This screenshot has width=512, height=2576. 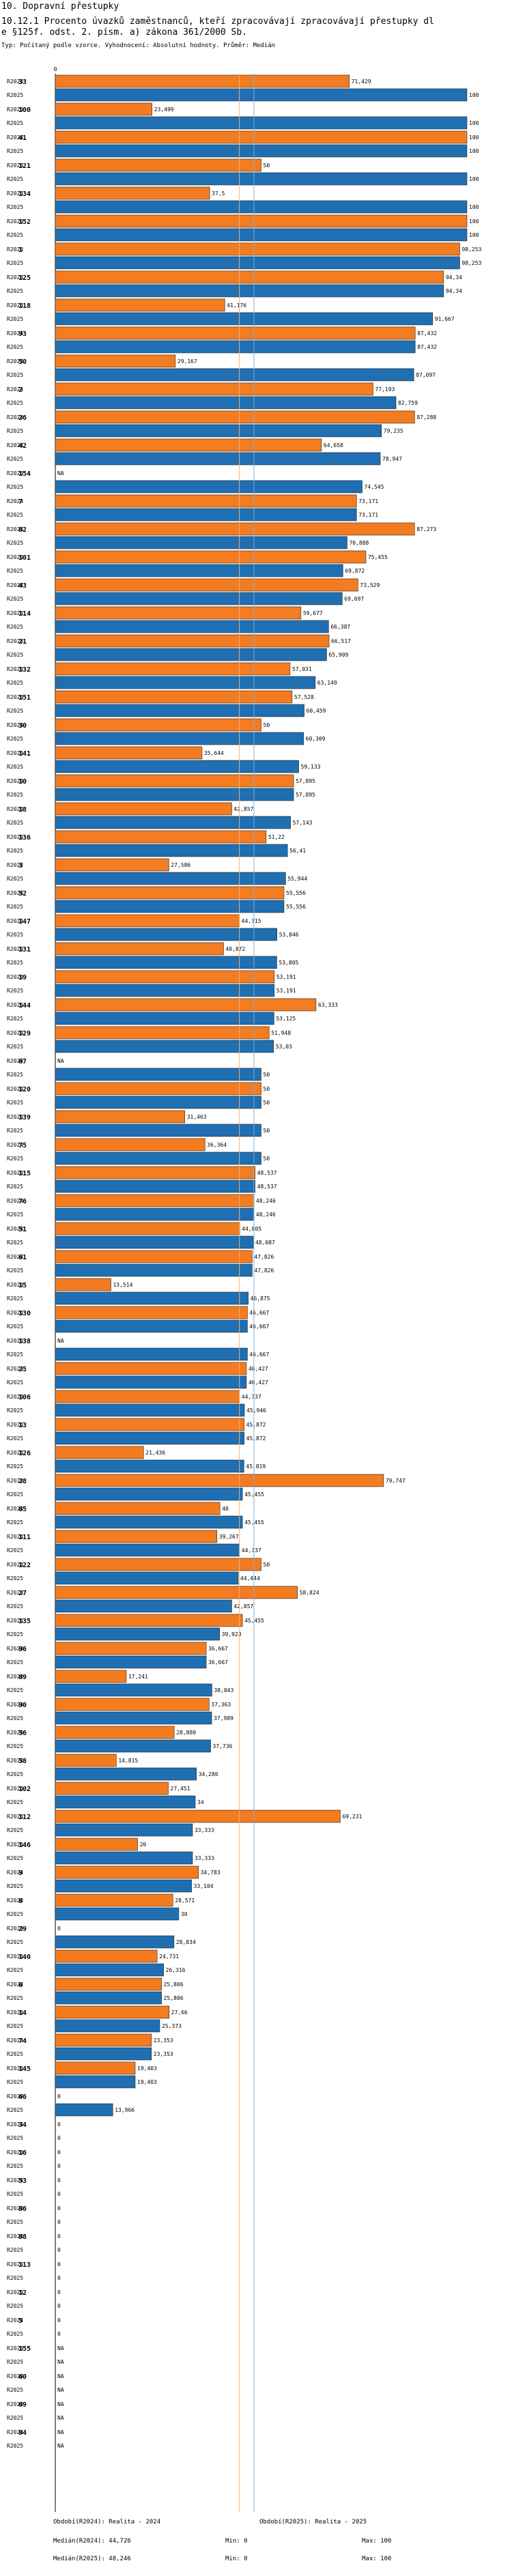 I want to click on data-label: 48,246, so click(x=266, y=1215).